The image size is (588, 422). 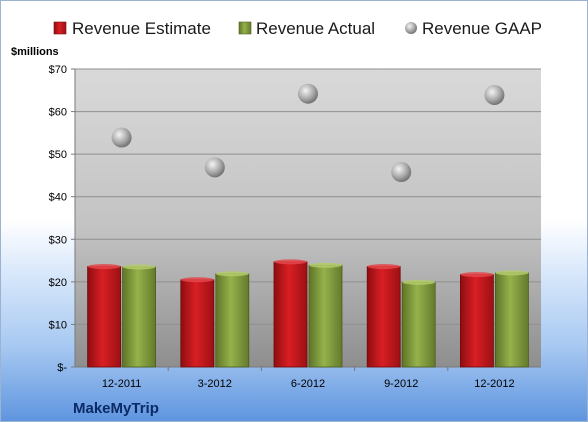 I want to click on y-tick-label: $20, so click(x=58, y=283).